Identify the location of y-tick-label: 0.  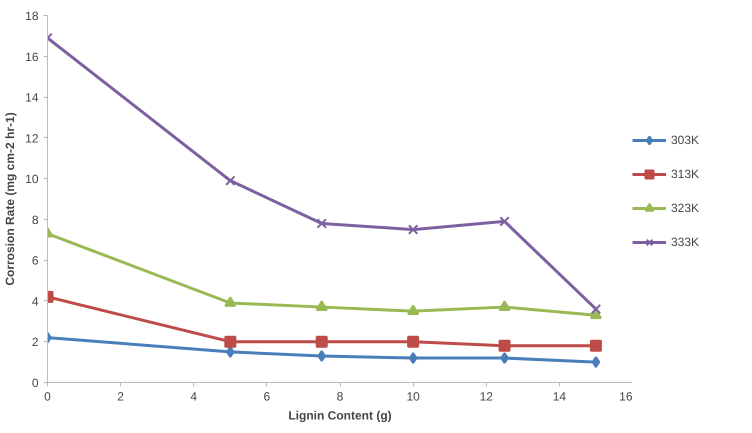
(35, 383).